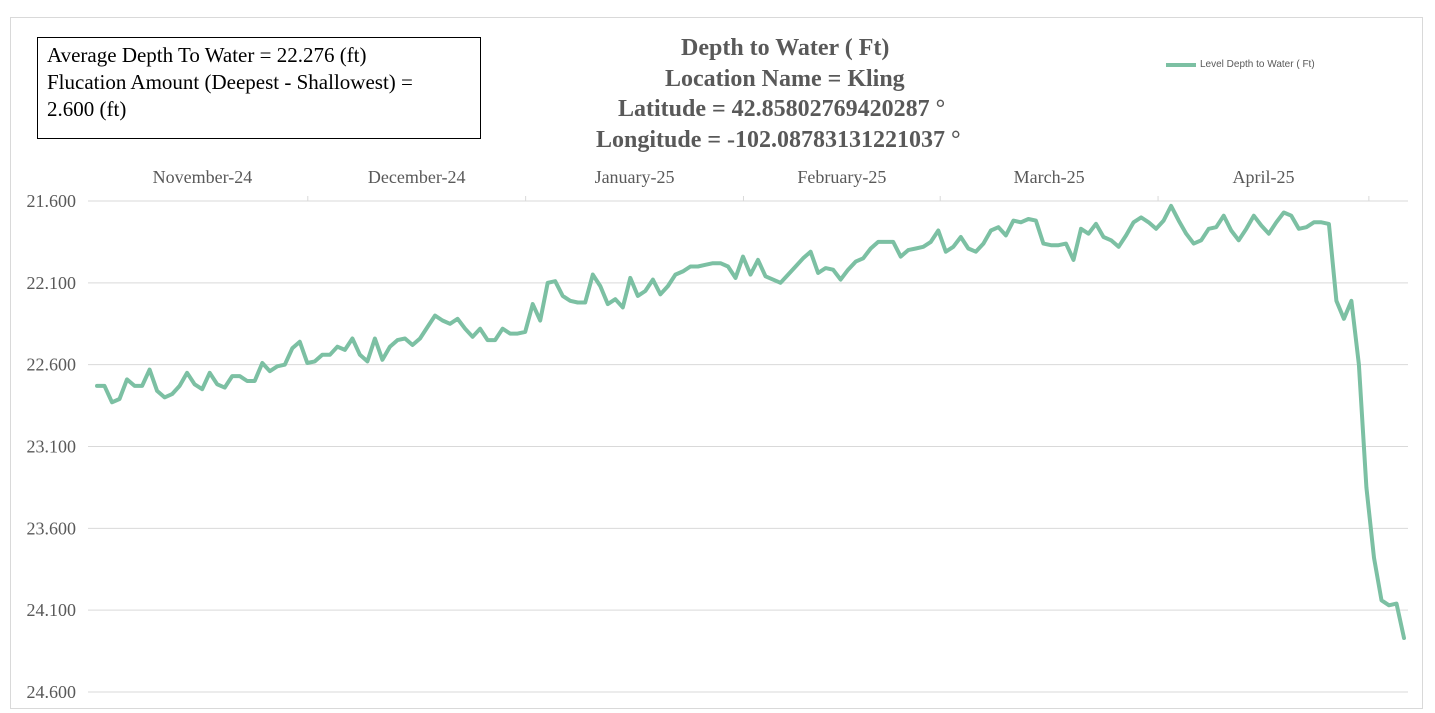  Describe the element at coordinates (52, 692) in the screenshot. I see `y-tick-label: 24.600` at that location.